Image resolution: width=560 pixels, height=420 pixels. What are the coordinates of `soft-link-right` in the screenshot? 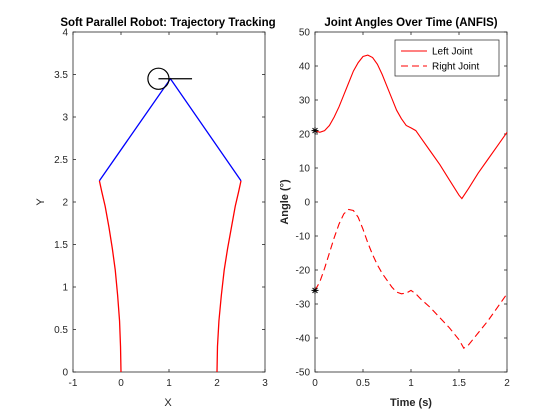 It's located at (229, 276).